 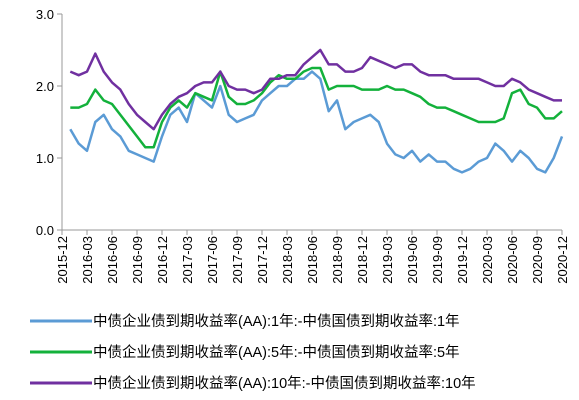 I want to click on y-tick-label: 1.0, so click(x=45, y=158).